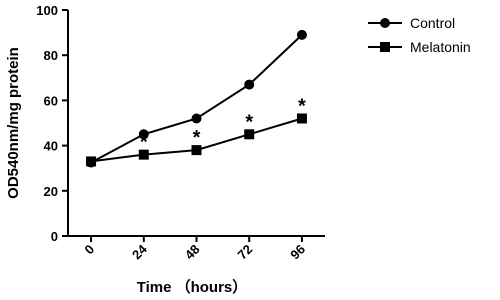 The width and height of the screenshot is (500, 300). What do you see at coordinates (51, 100) in the screenshot?
I see `y-tick-label: 60` at bounding box center [51, 100].